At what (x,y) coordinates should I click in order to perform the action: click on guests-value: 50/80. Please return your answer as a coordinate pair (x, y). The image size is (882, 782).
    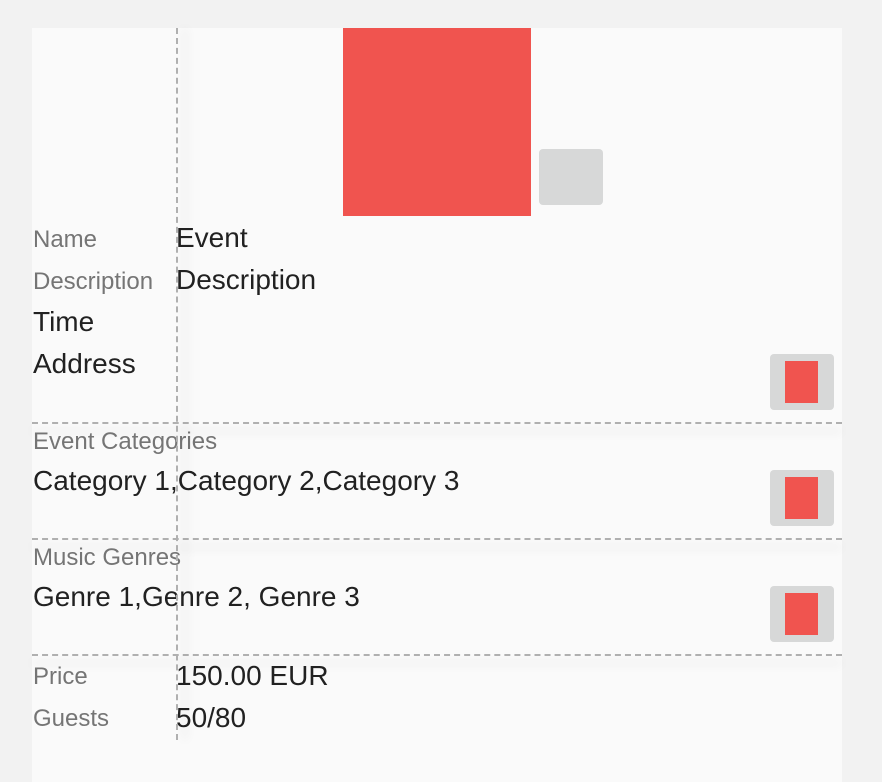
    Looking at the image, I should click on (211, 717).